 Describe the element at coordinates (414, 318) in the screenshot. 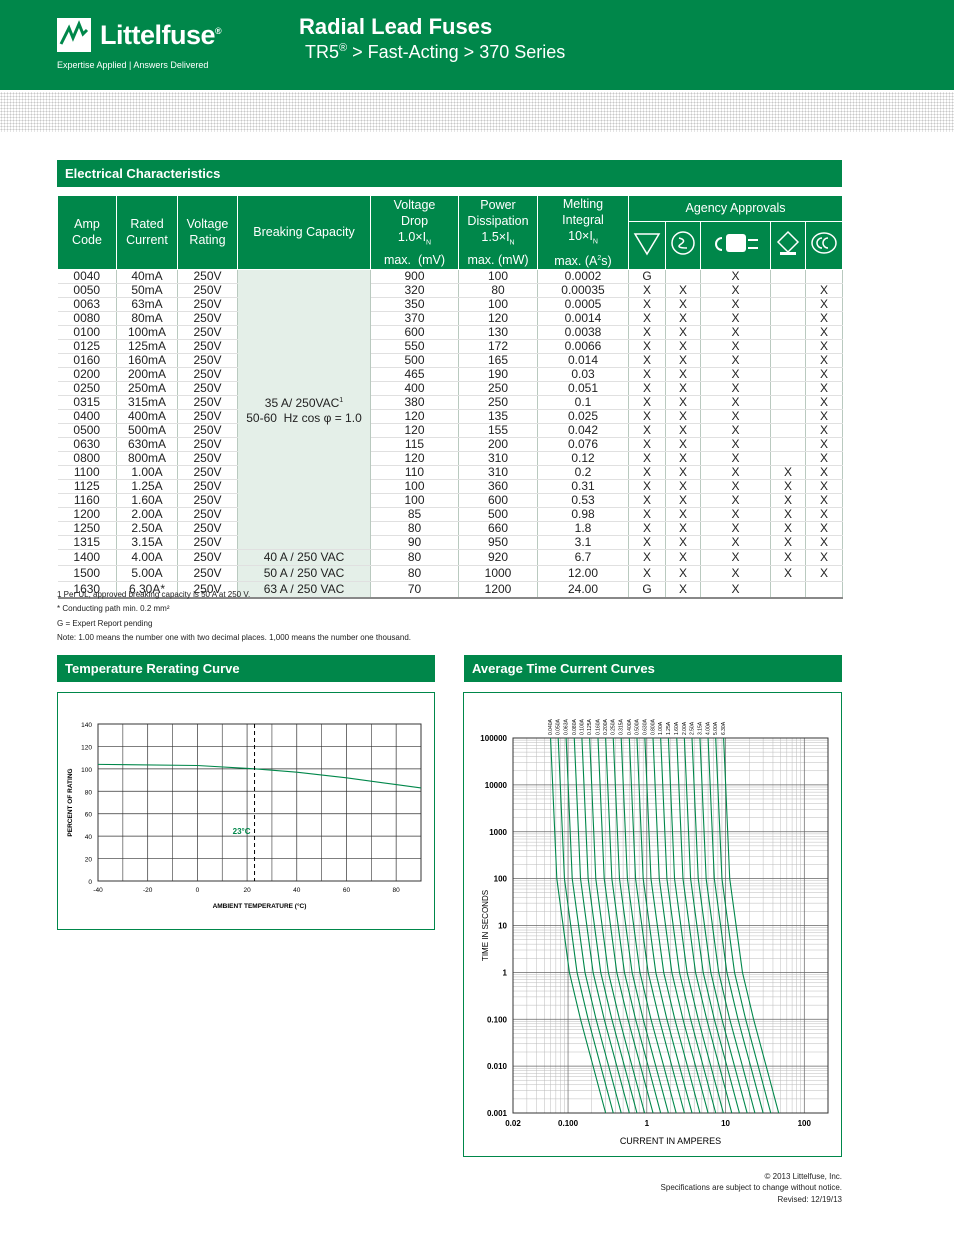

I see `cell-drop: 370` at that location.